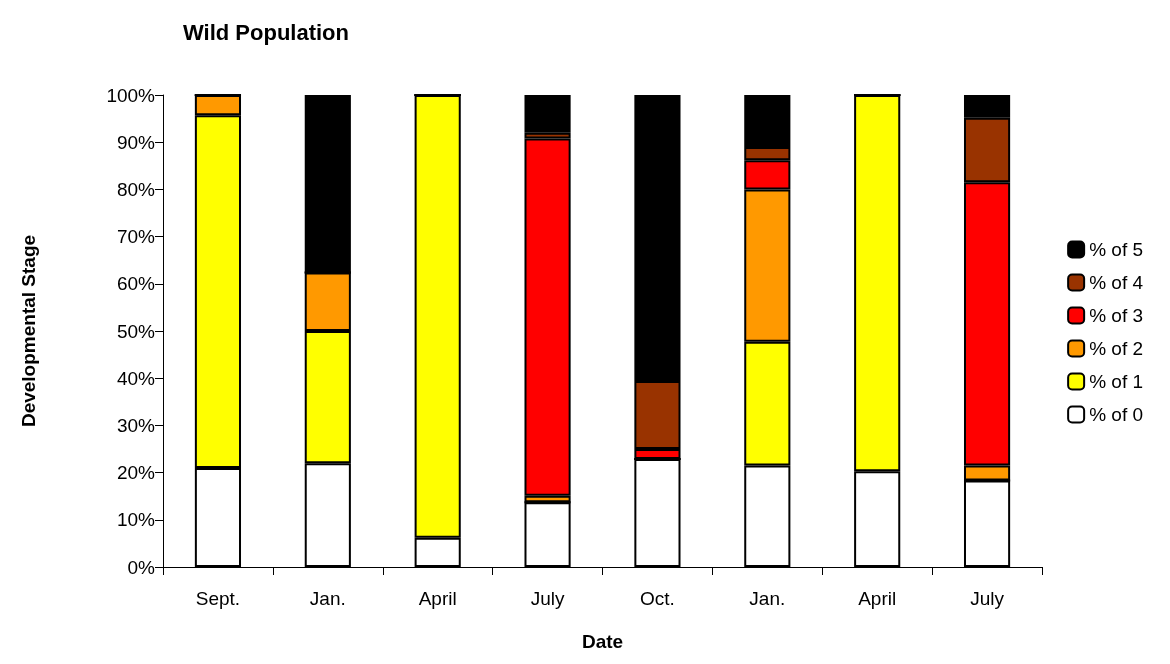 The height and width of the screenshot is (664, 1170). Describe the element at coordinates (136, 520) in the screenshot. I see `y-tick-label: 10%` at that location.